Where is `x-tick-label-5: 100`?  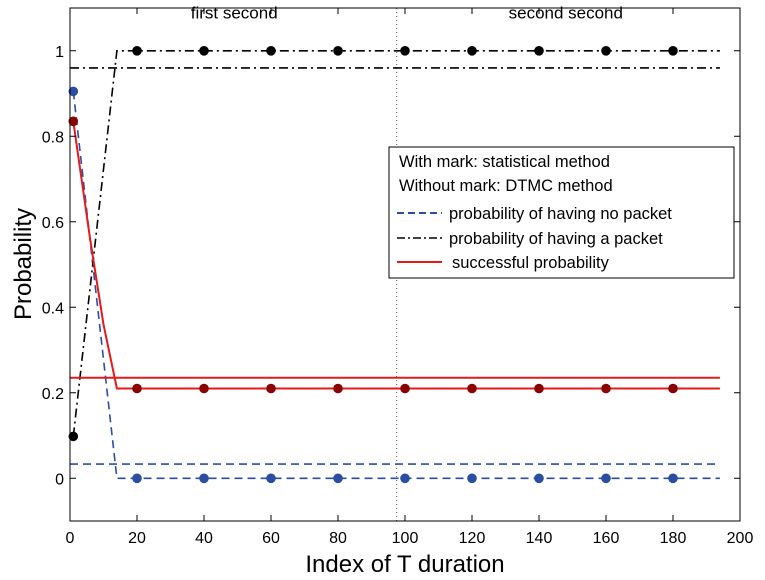 x-tick-label-5: 100 is located at coordinates (405, 538).